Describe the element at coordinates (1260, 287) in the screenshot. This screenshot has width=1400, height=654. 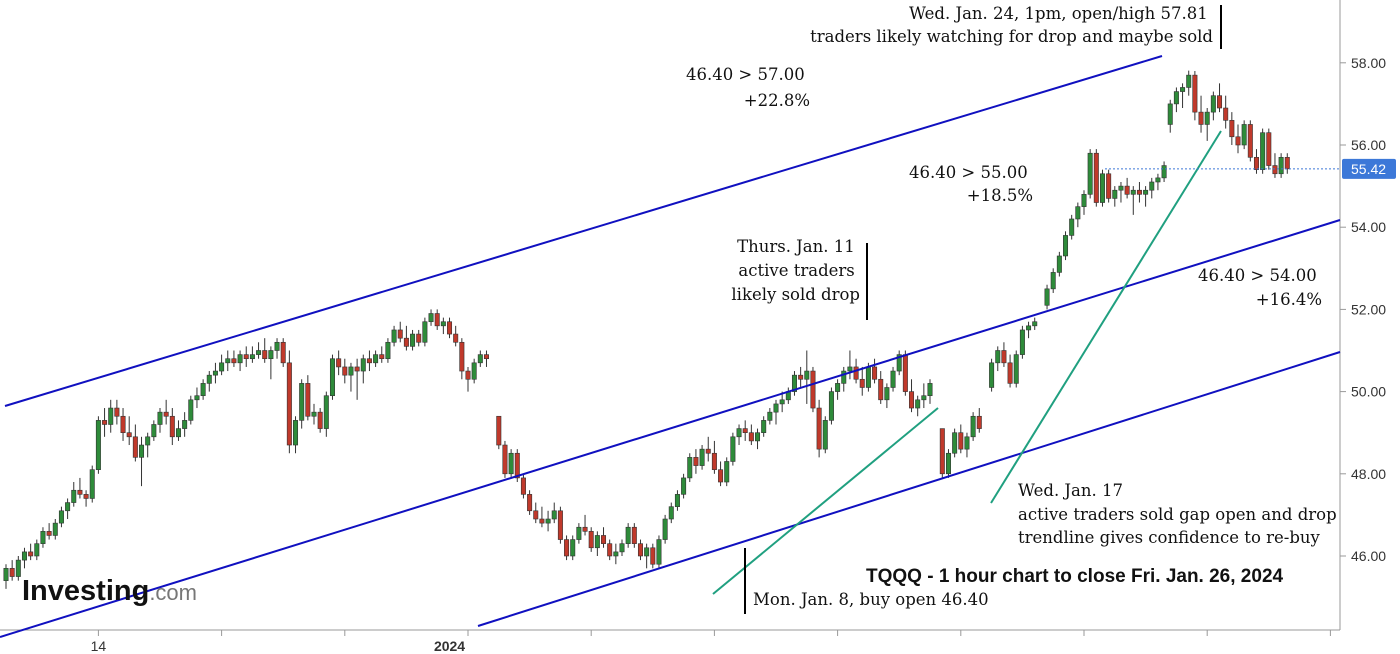
I see `annotation-target-54: 46.40 > 54.00 +16.4%` at that location.